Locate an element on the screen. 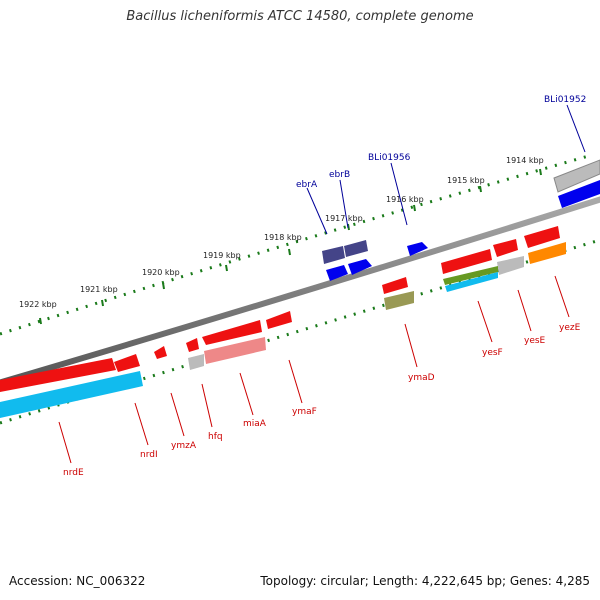 The height and width of the screenshot is (600, 600). gene-nrdE-cyan is located at coordinates (71, 394).